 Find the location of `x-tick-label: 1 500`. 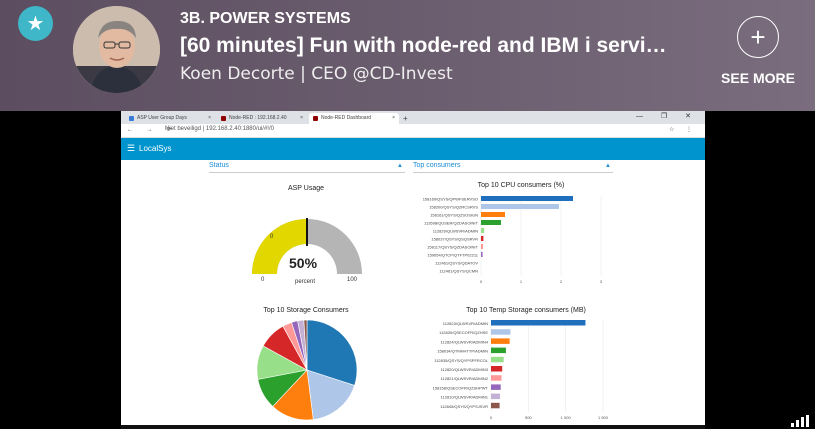

x-tick-label: 1 500 is located at coordinates (603, 417).